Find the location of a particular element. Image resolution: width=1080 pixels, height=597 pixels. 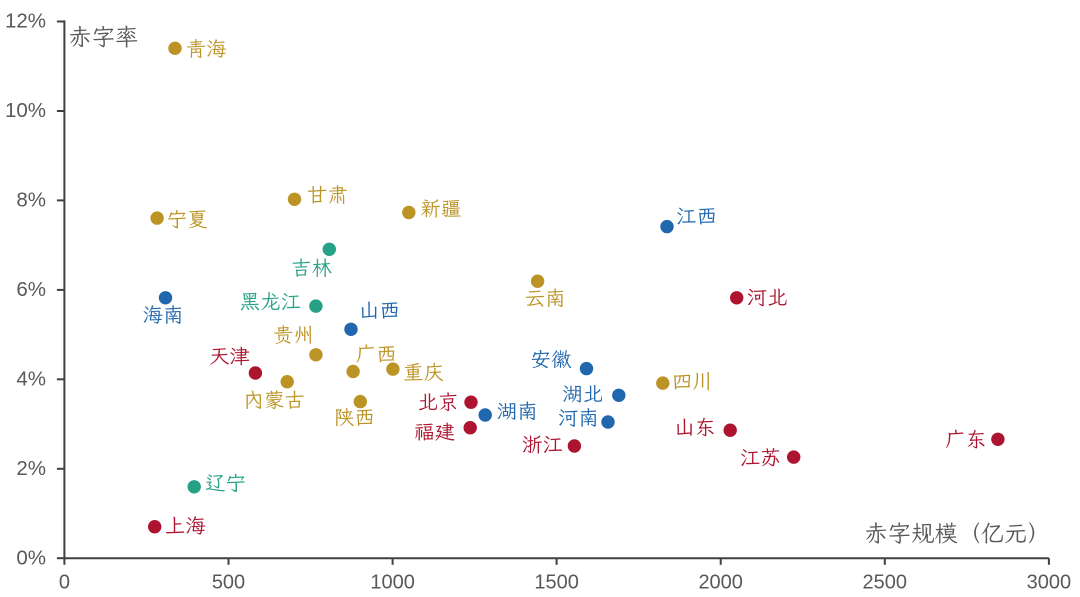

svg-text: 4% is located at coordinates (31, 379).